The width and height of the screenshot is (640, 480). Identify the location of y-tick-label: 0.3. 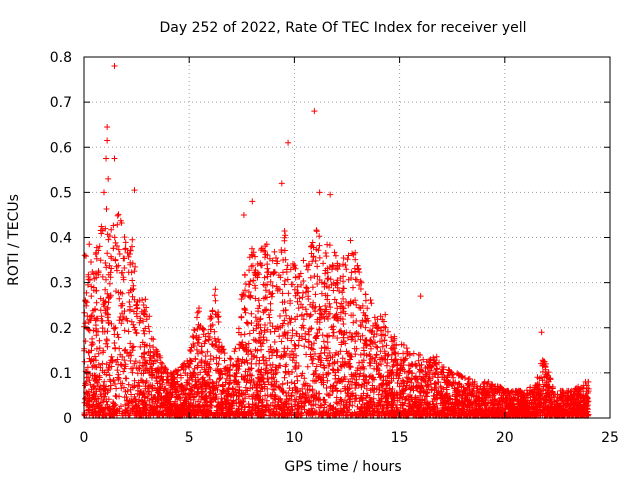
(61, 284).